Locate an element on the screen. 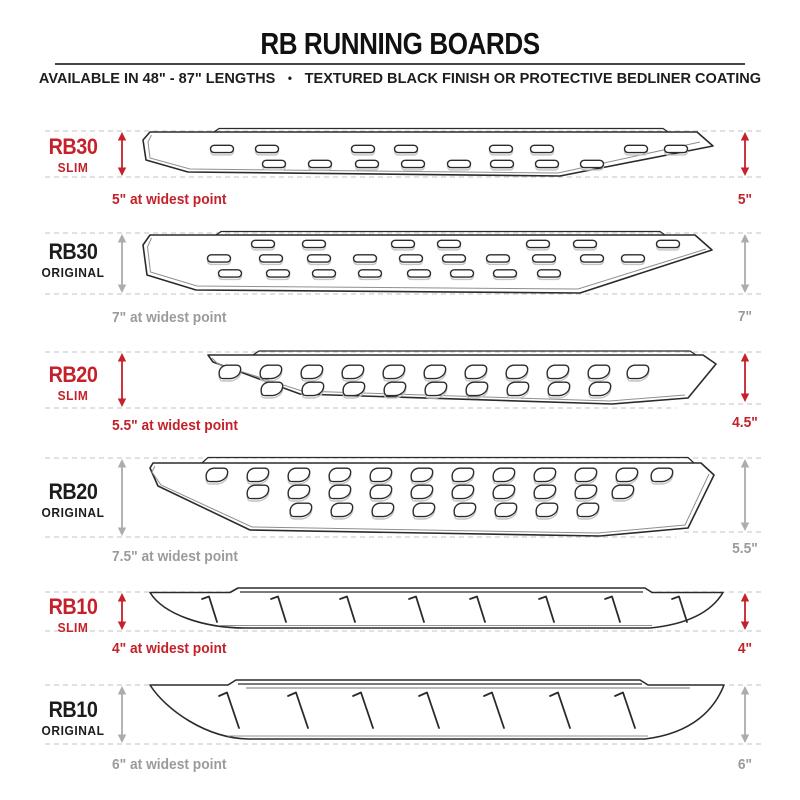  widest-point-label: 5.5" at widest point is located at coordinates (175, 426).